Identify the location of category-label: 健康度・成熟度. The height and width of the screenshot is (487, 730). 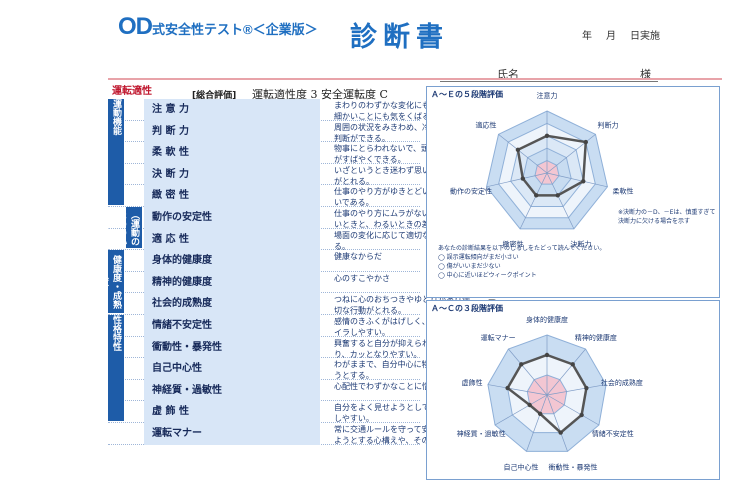
(109, 281).